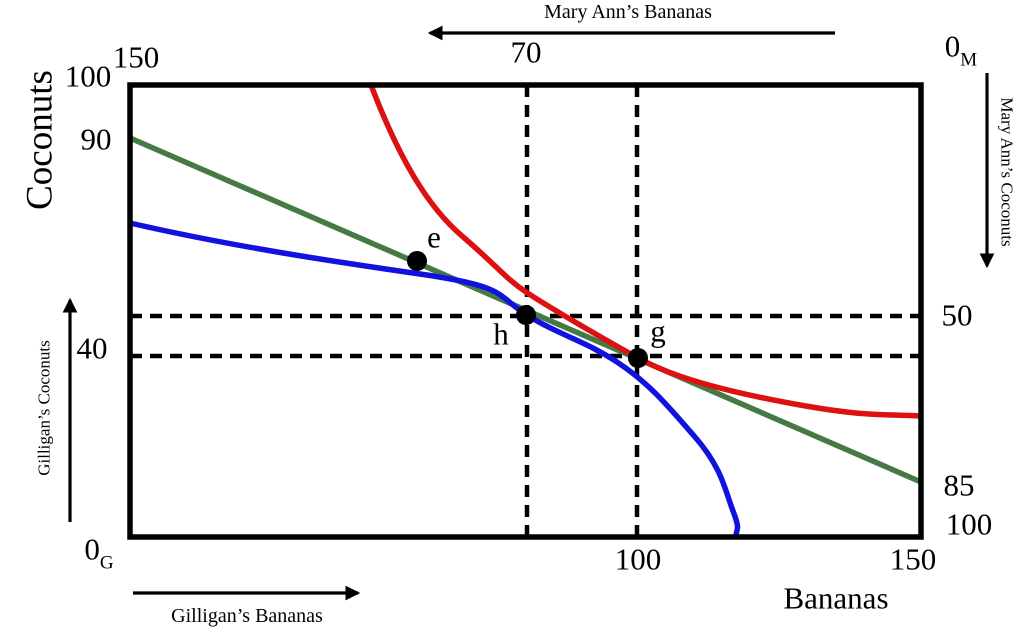 The height and width of the screenshot is (640, 1024). Describe the element at coordinates (501, 334) in the screenshot. I see `point-label-h: h` at that location.